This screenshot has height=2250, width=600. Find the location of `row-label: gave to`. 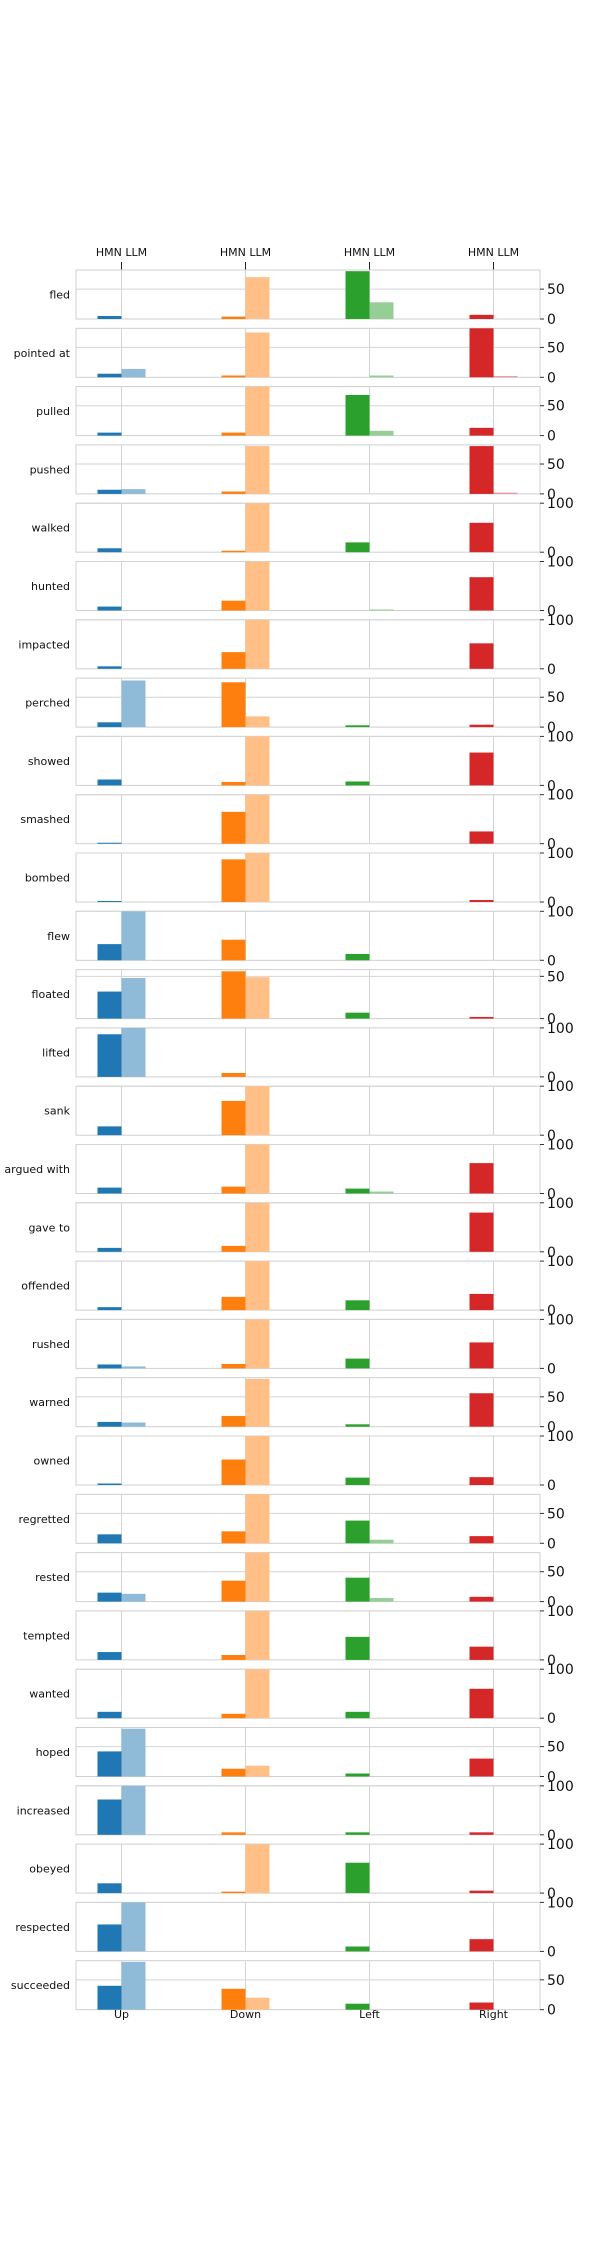

row-label: gave to is located at coordinates (49, 1227).